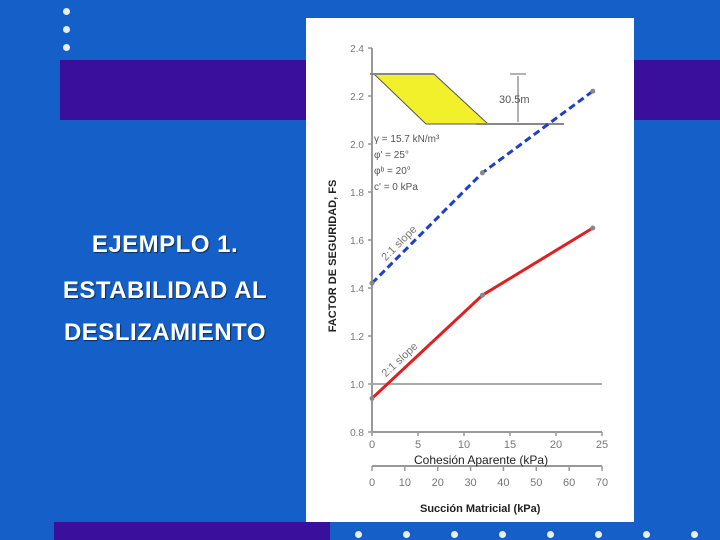 The height and width of the screenshot is (540, 720). Describe the element at coordinates (357, 385) in the screenshot. I see `y-tick-label: 1.0` at that location.